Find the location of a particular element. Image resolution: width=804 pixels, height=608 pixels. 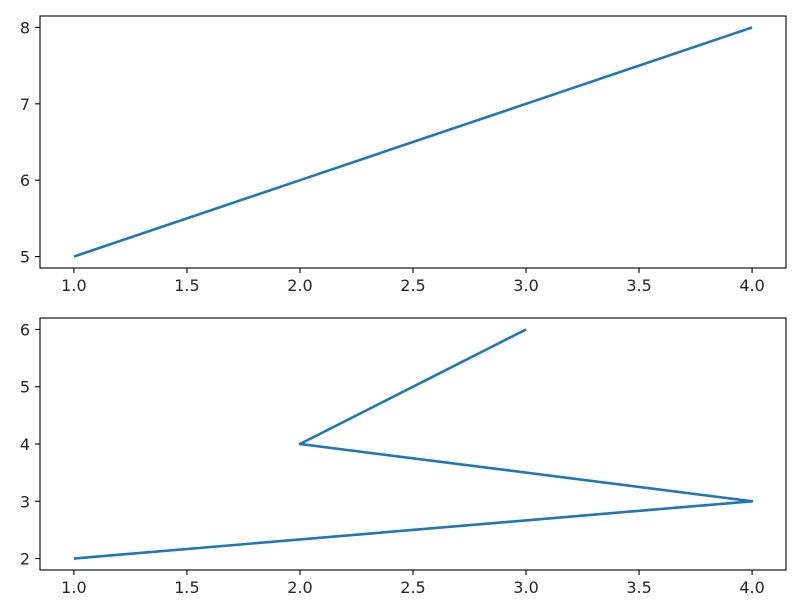

y-tick-label: 8 is located at coordinates (25, 27).